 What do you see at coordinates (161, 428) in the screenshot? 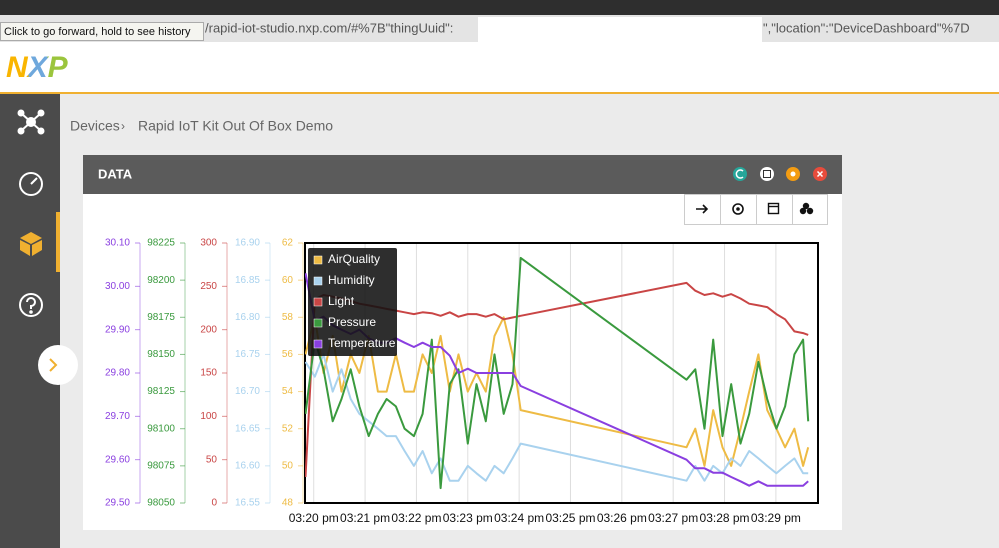
I see `y-tick-label: 98100` at bounding box center [161, 428].